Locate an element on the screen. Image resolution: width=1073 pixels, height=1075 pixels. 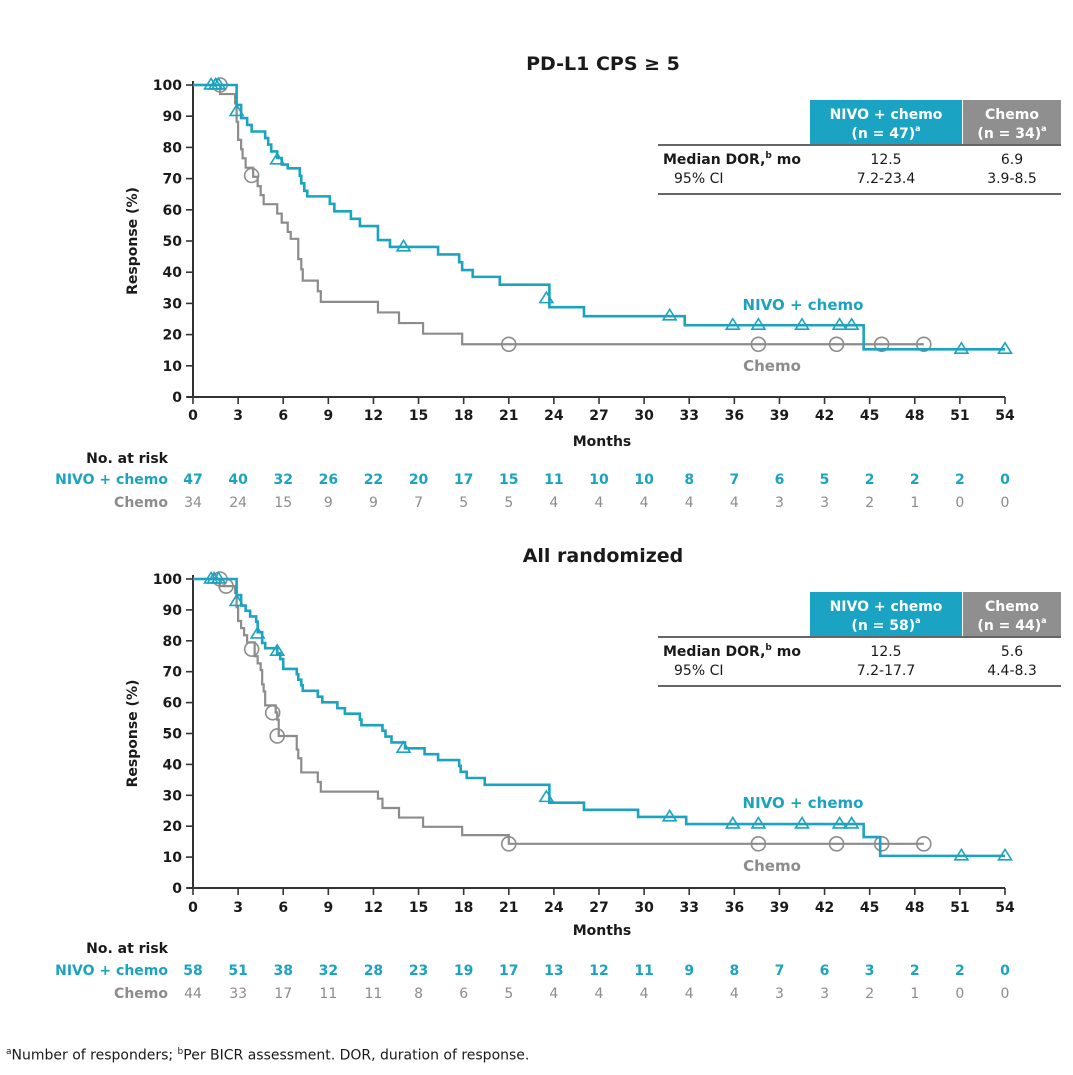
row-label-sup: b is located at coordinates (768, 156).